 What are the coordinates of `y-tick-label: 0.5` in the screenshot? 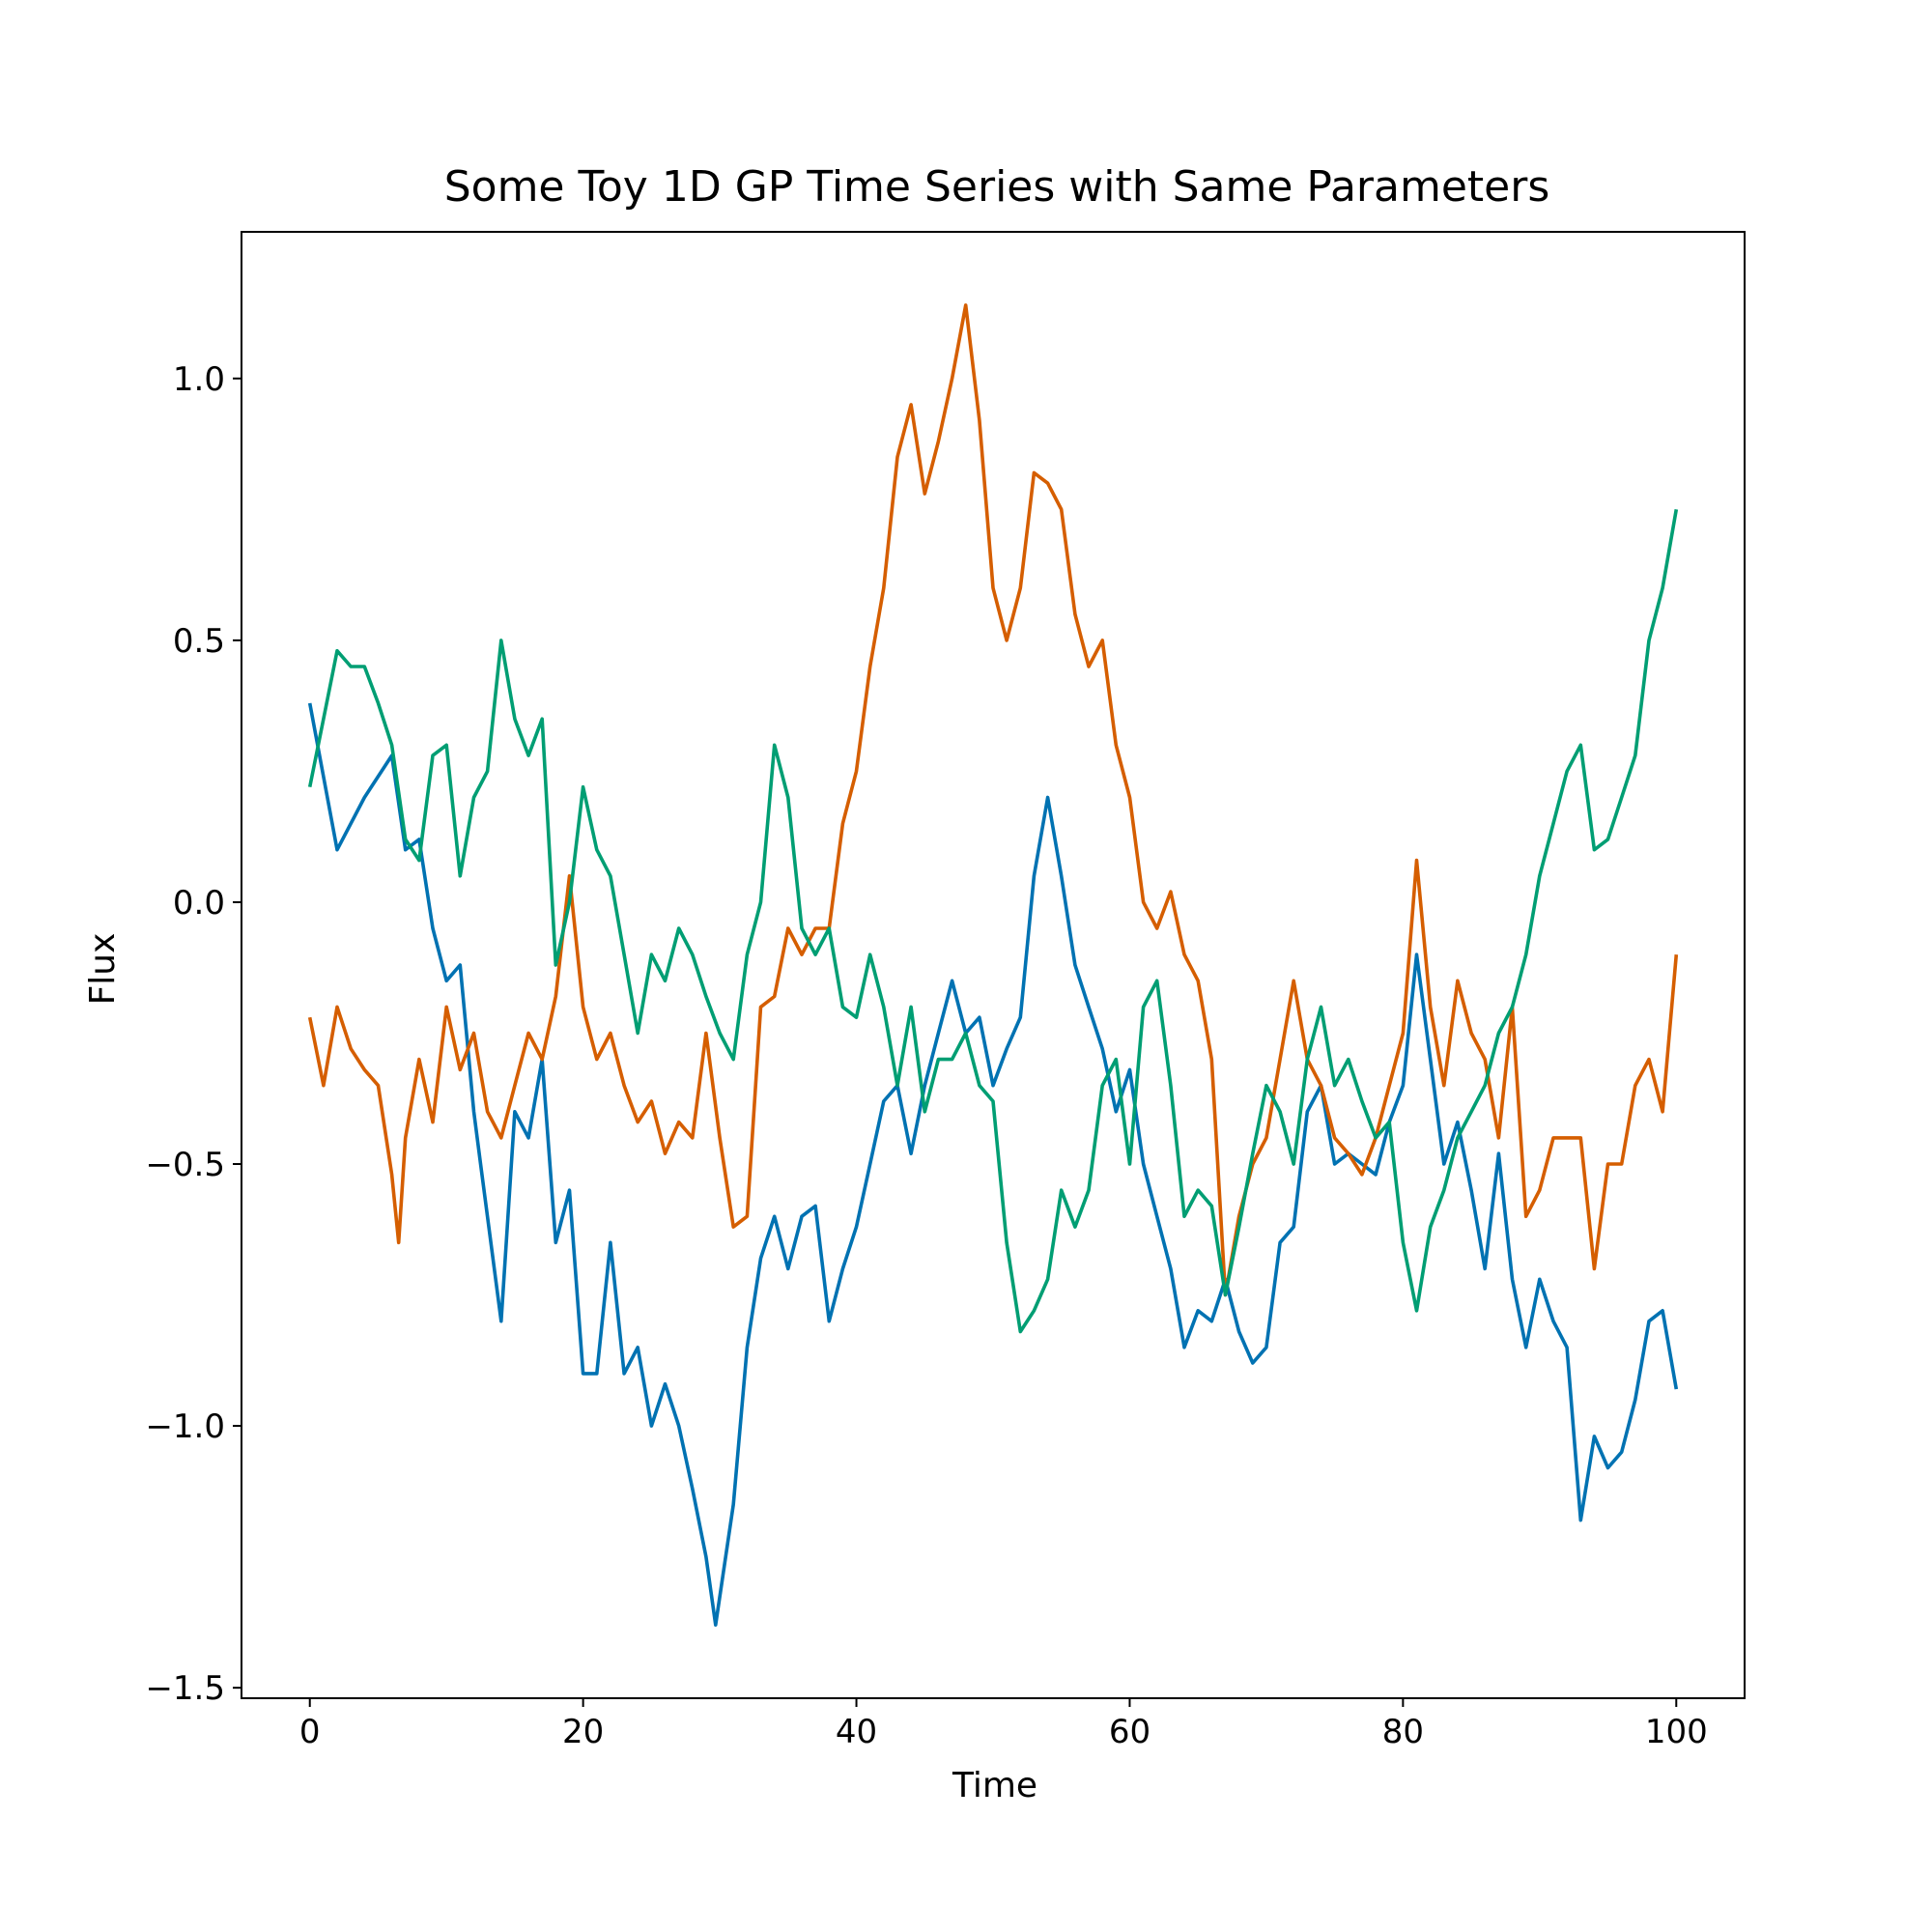 It's located at (199, 641).